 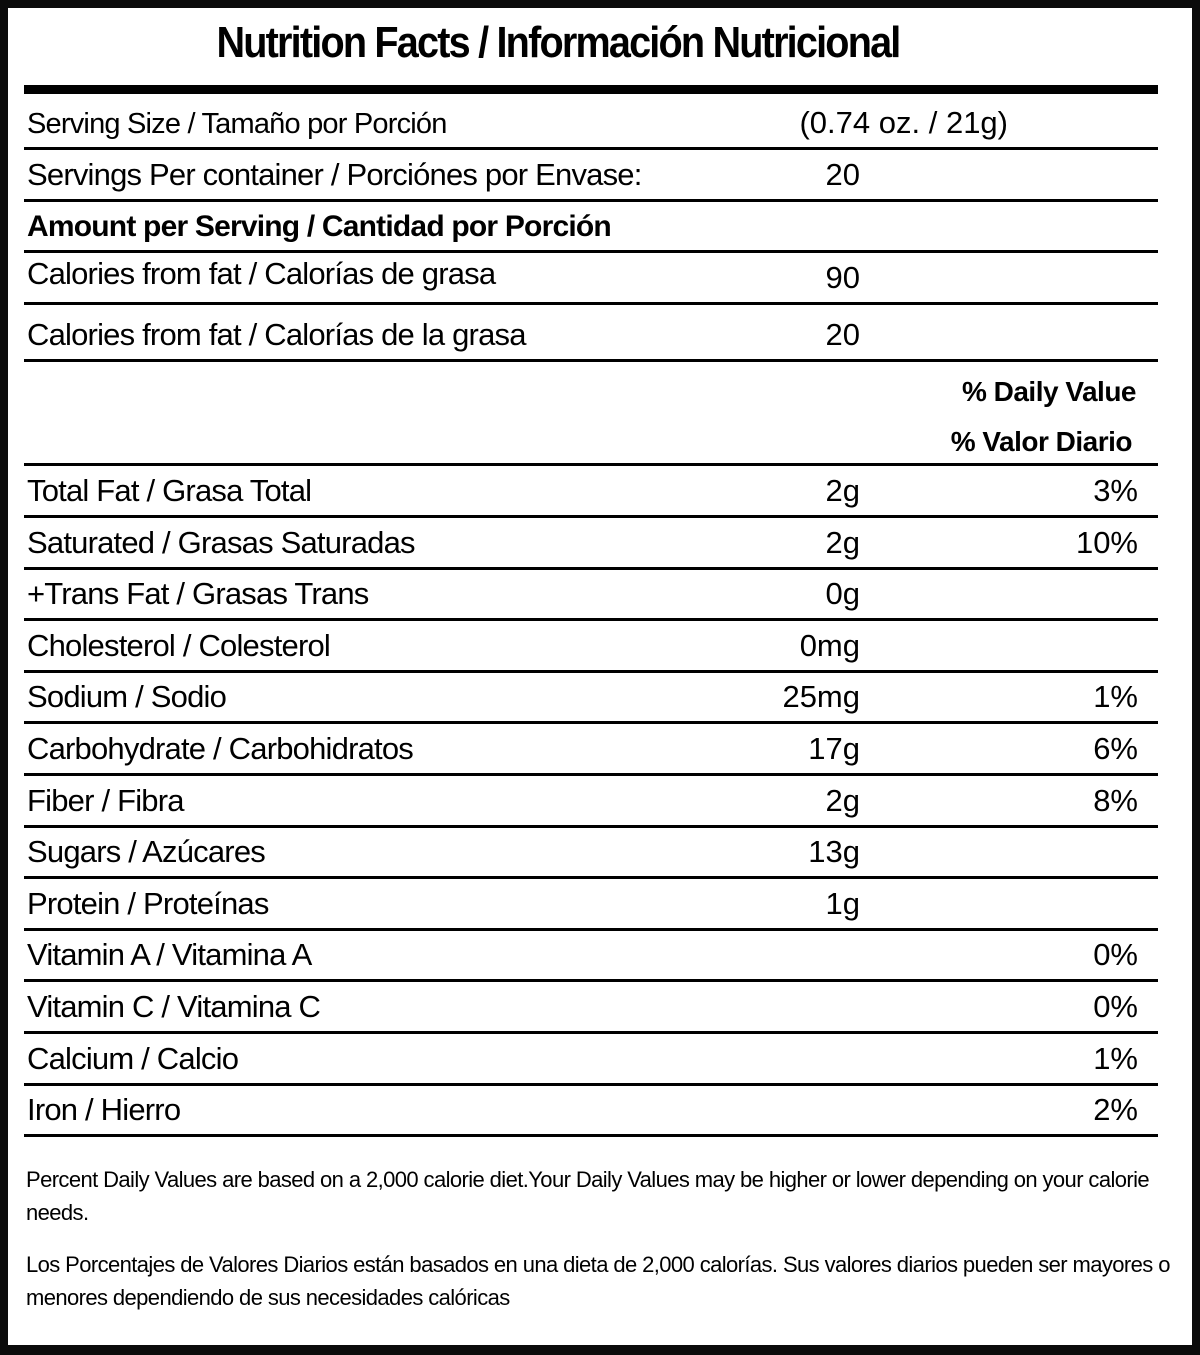 What do you see at coordinates (591, 956) in the screenshot?
I see `nutrient-row: Vitamin A / Vitamina A 0%` at bounding box center [591, 956].